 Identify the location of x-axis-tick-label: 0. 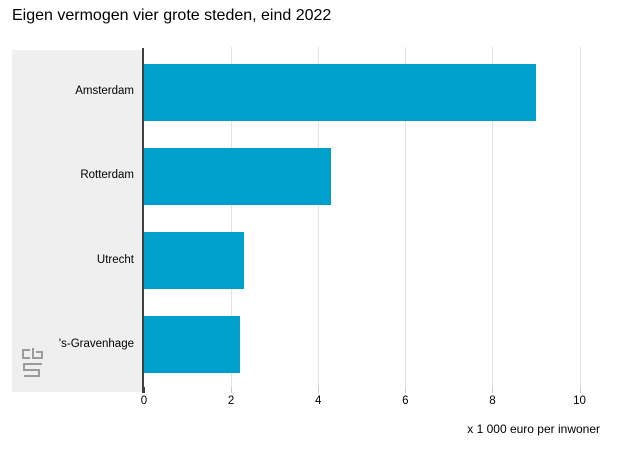
(144, 401).